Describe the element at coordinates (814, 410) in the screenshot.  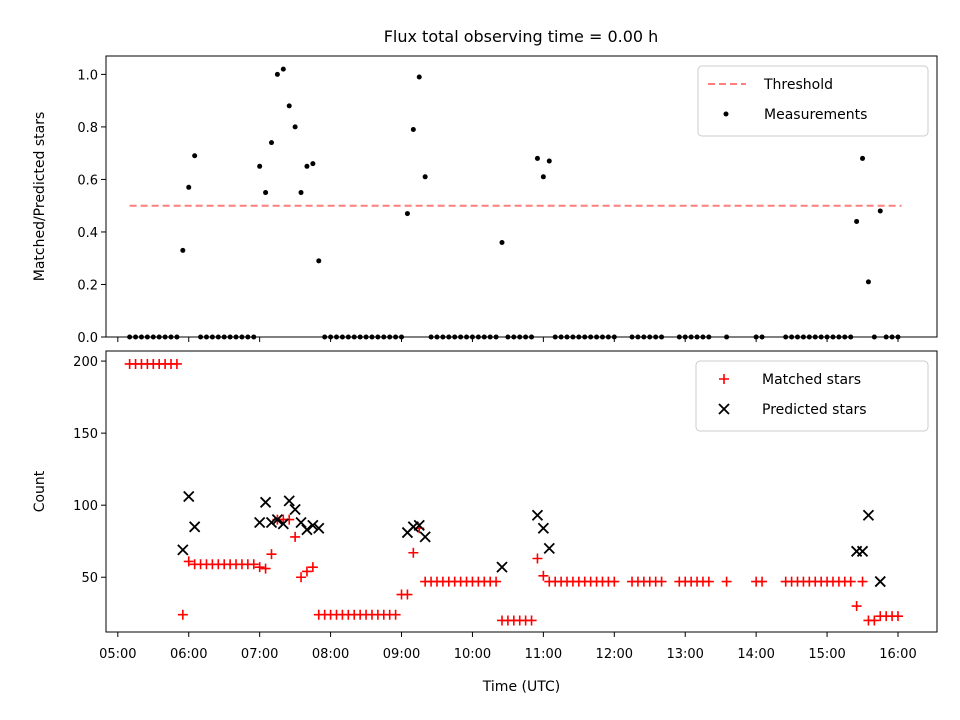
I see `legend-label: Predicted stars` at that location.